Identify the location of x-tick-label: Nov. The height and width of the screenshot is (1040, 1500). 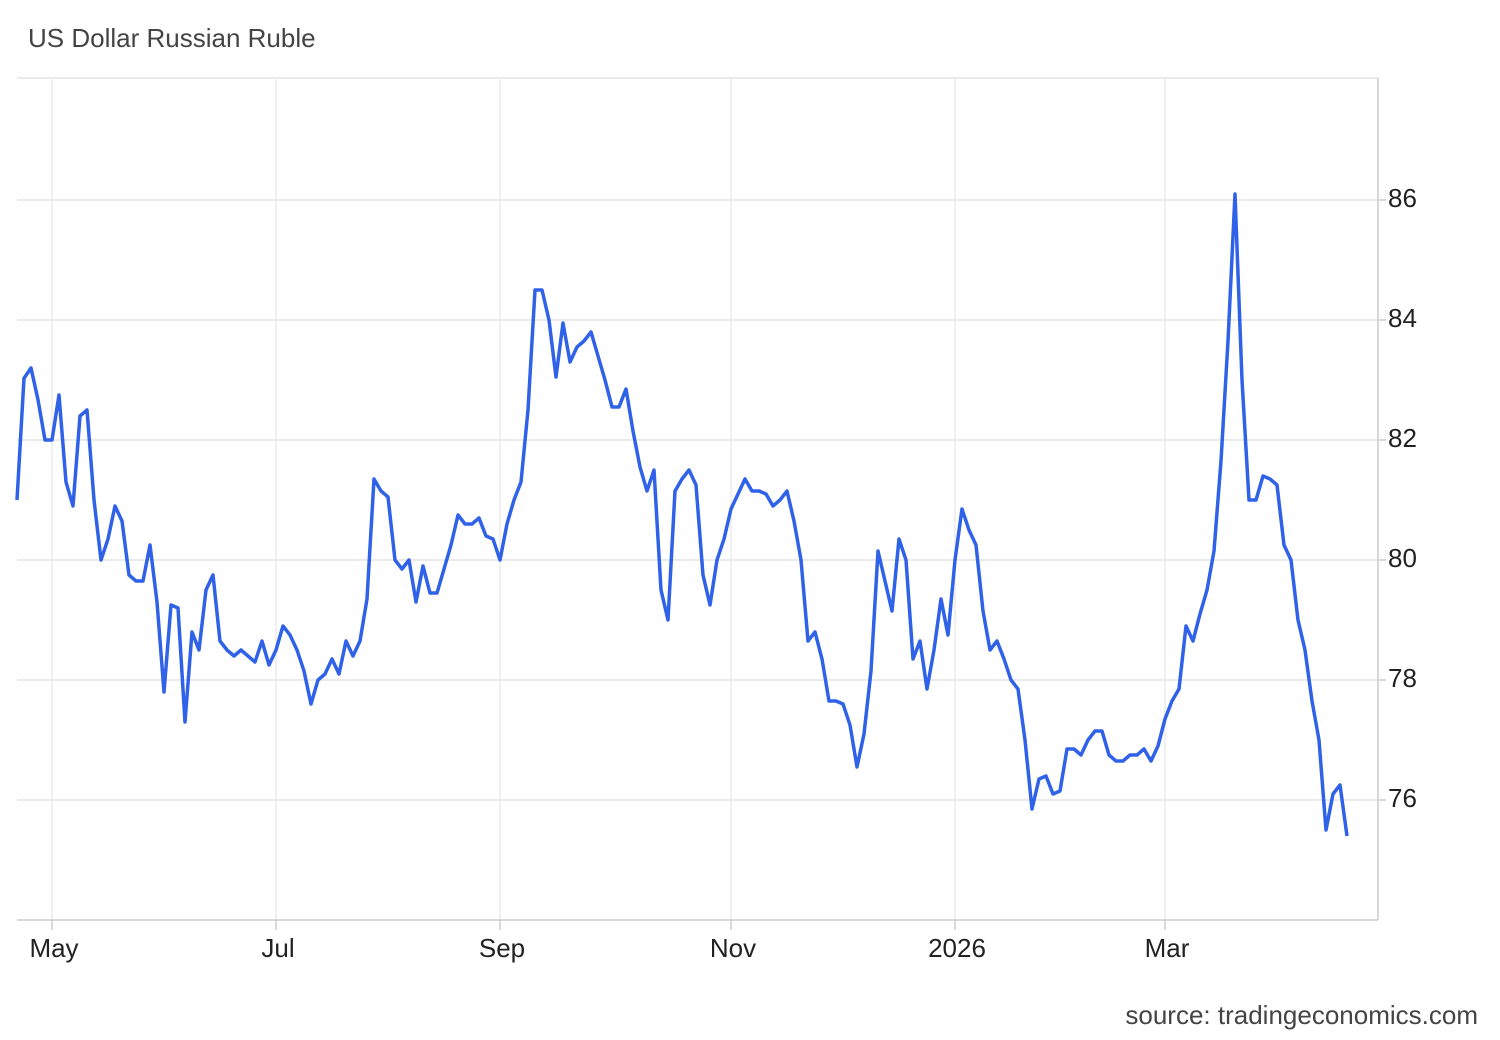
(733, 948).